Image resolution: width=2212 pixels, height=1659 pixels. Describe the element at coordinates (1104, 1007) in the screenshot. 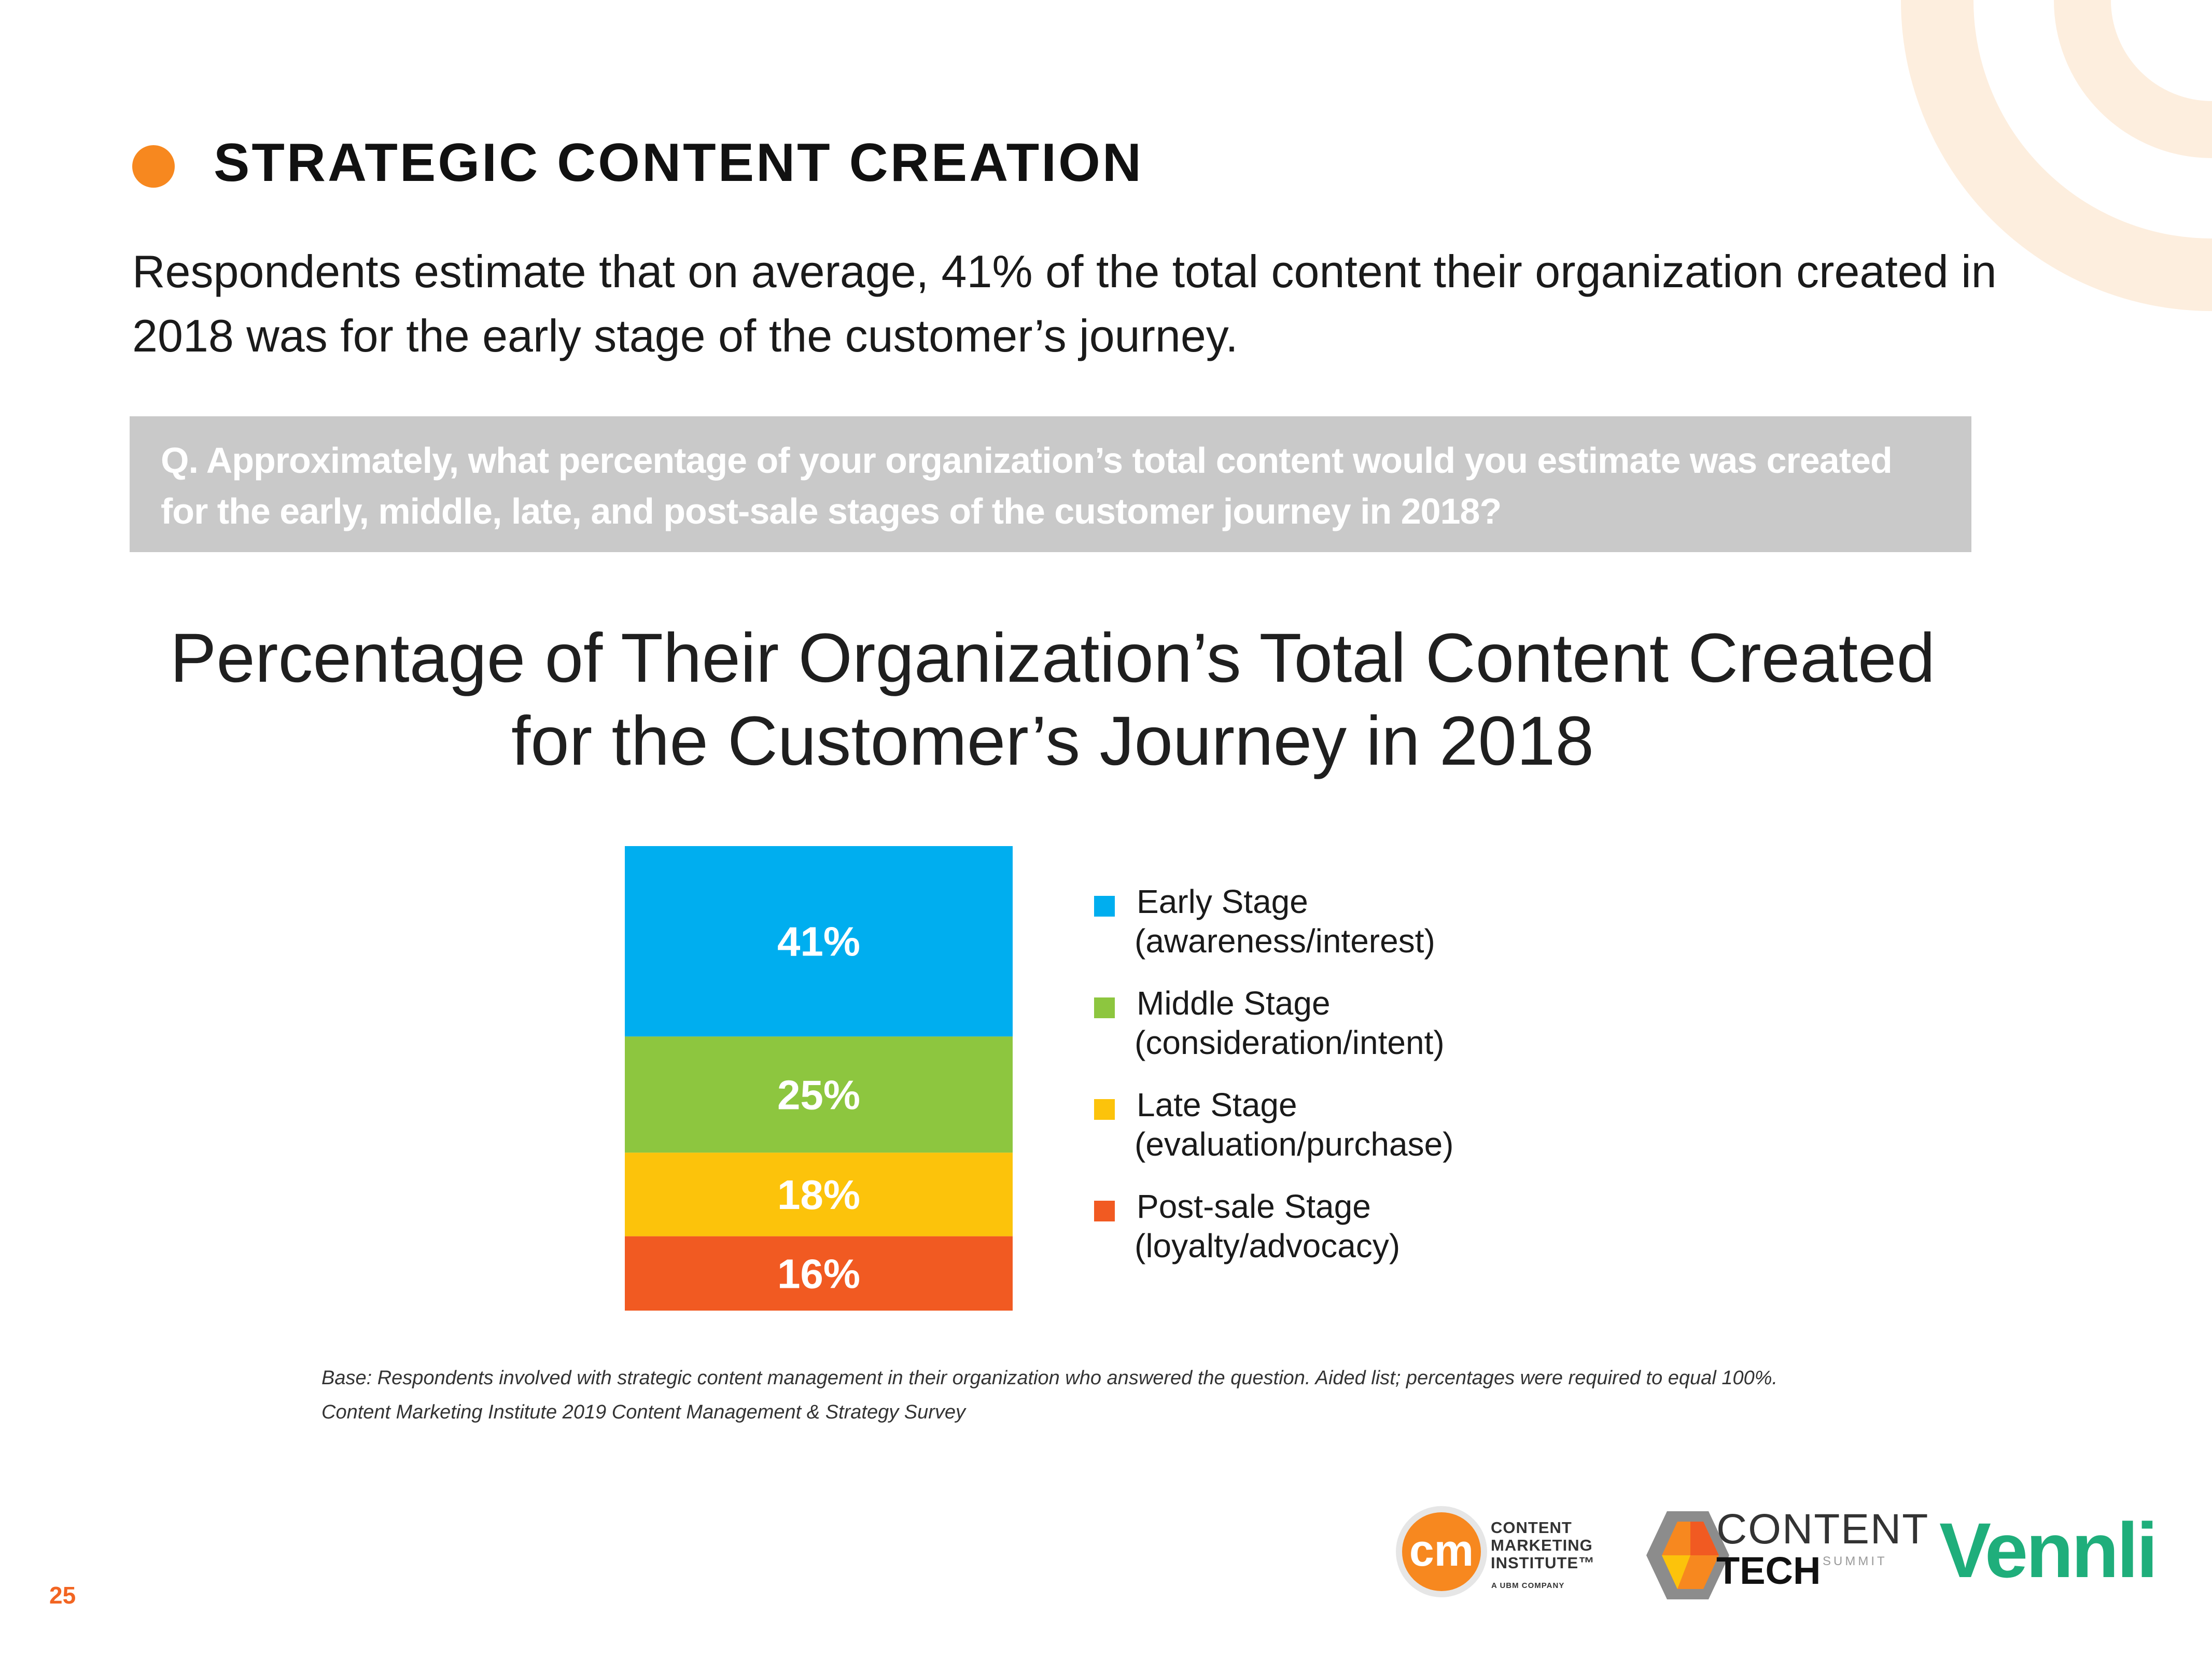

I see `legend-swatch-middle` at that location.